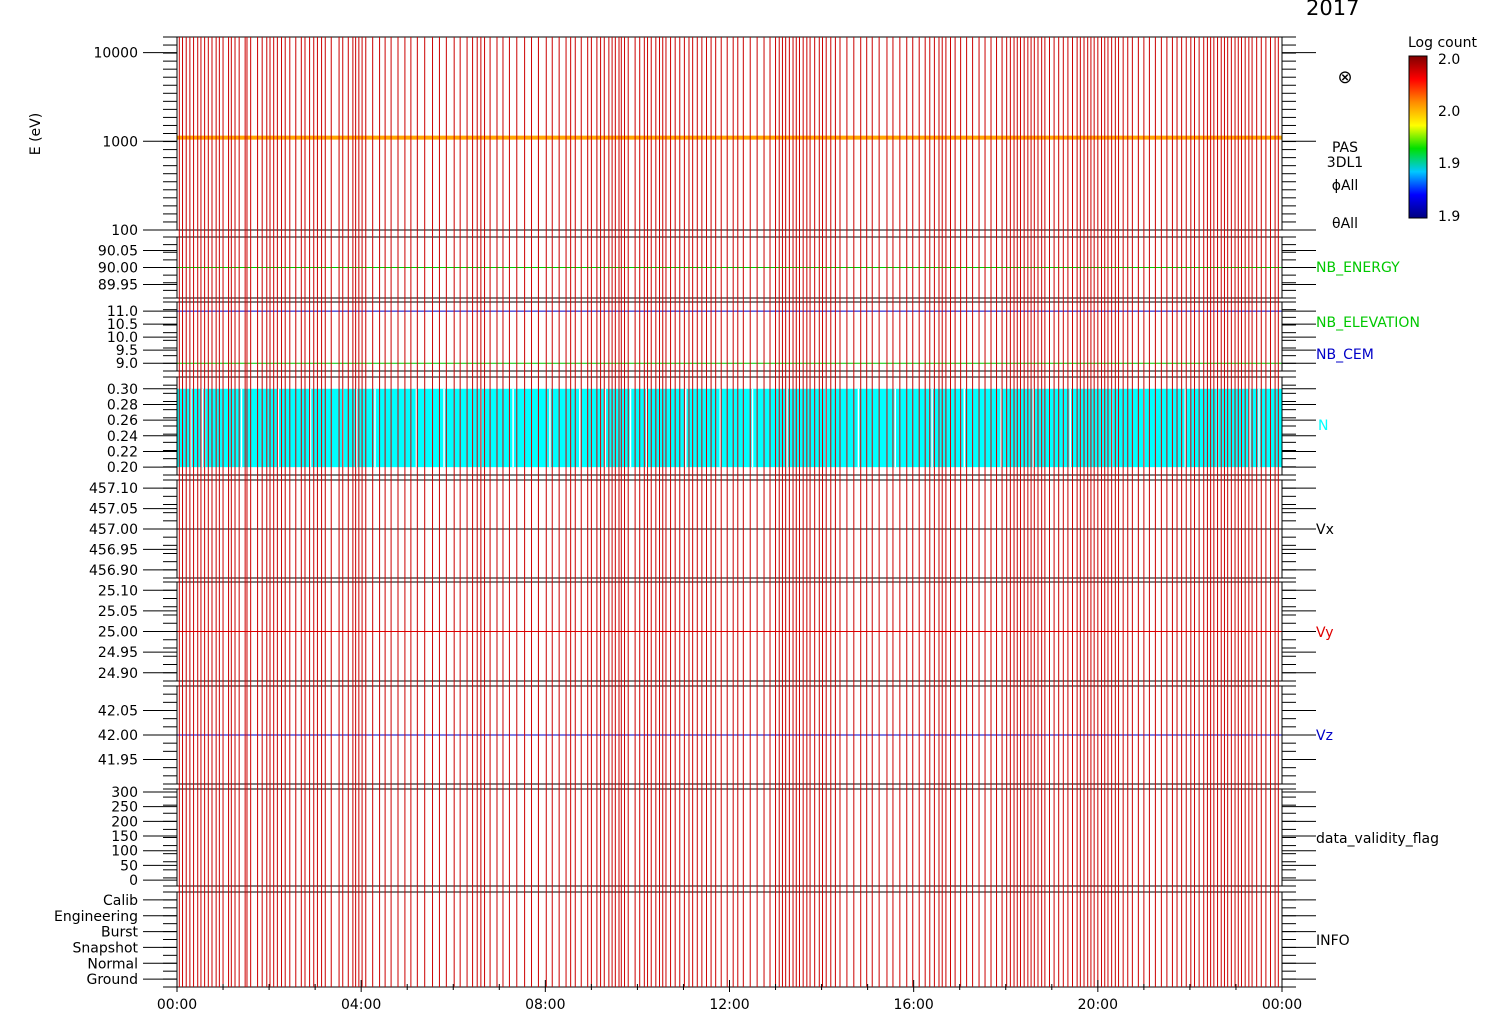 This screenshot has width=1512, height=1020. What do you see at coordinates (118, 633) in the screenshot?
I see `y-tick-label: 25.00` at bounding box center [118, 633].